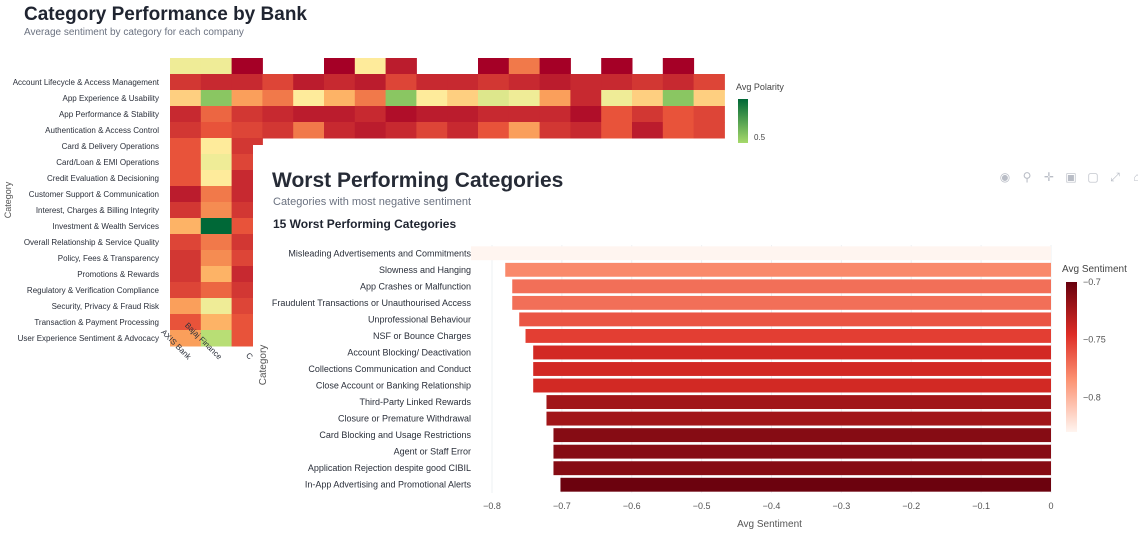  Describe the element at coordinates (772, 506) in the screenshot. I see `x-tick-label: −0.4` at that location.